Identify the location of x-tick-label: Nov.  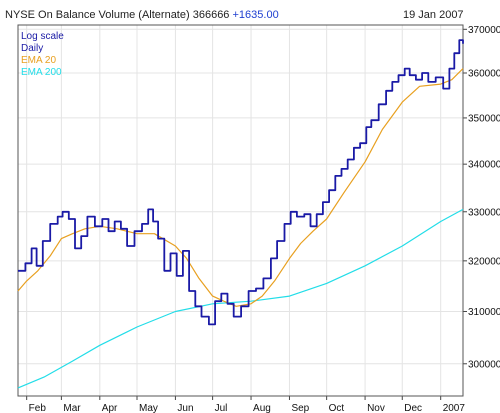
(376, 408).